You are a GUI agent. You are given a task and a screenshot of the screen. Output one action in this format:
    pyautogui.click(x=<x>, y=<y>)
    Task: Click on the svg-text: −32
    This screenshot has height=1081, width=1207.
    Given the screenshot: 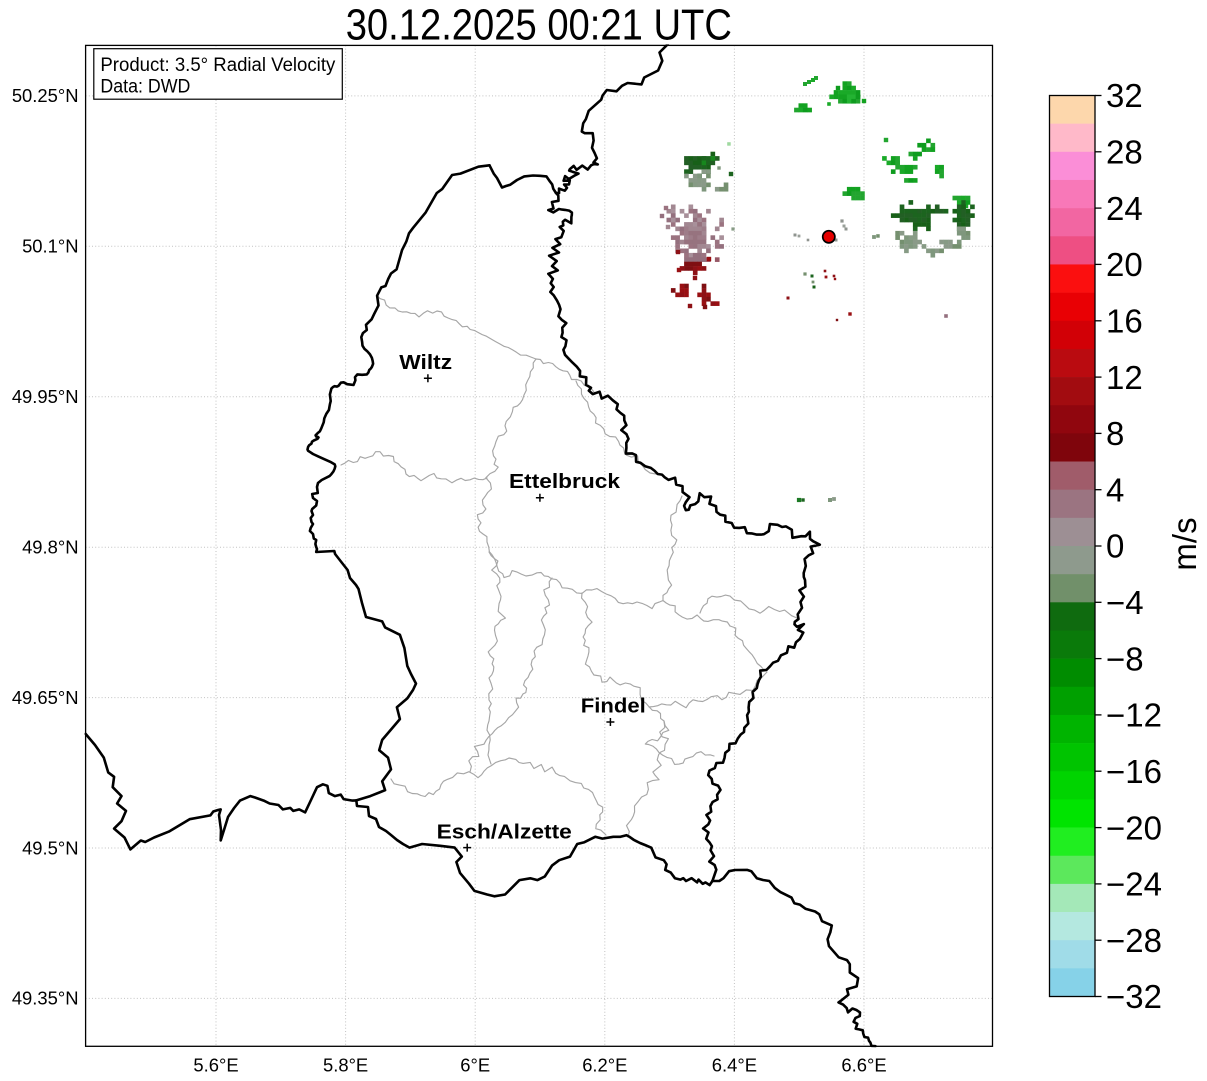 What is the action you would take?
    pyautogui.click(x=1134, y=996)
    